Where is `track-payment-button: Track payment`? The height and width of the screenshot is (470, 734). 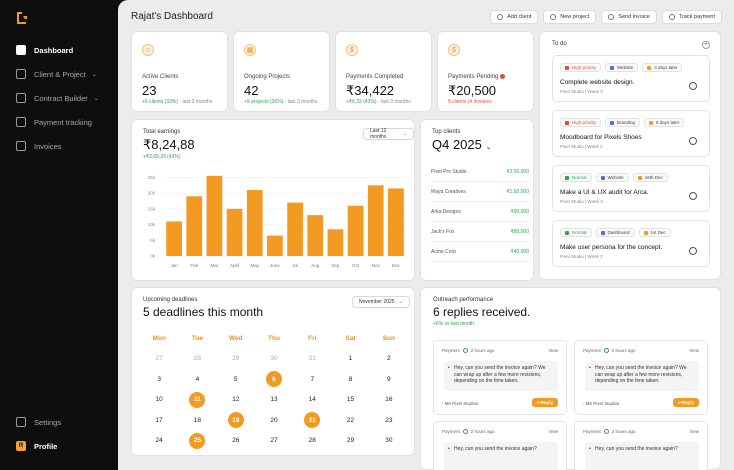
track-payment-button: Track payment is located at coordinates (691, 17).